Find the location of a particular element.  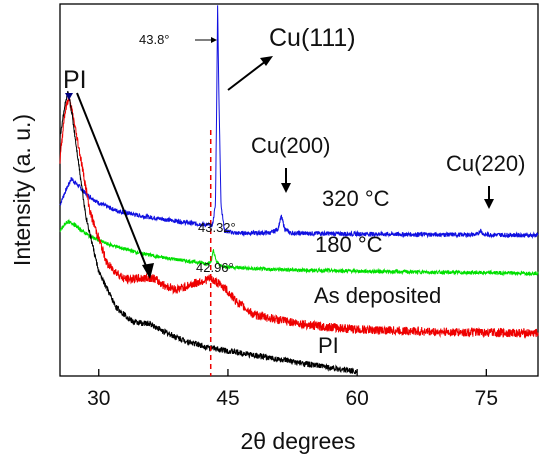

x-tick-label-30: 30 is located at coordinates (98, 398).